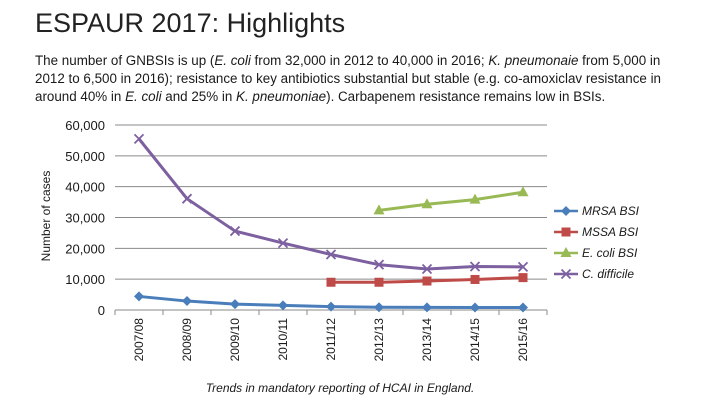 Image resolution: width=720 pixels, height=405 pixels. I want to click on x-tick-label: 2011/12, so click(331, 339).